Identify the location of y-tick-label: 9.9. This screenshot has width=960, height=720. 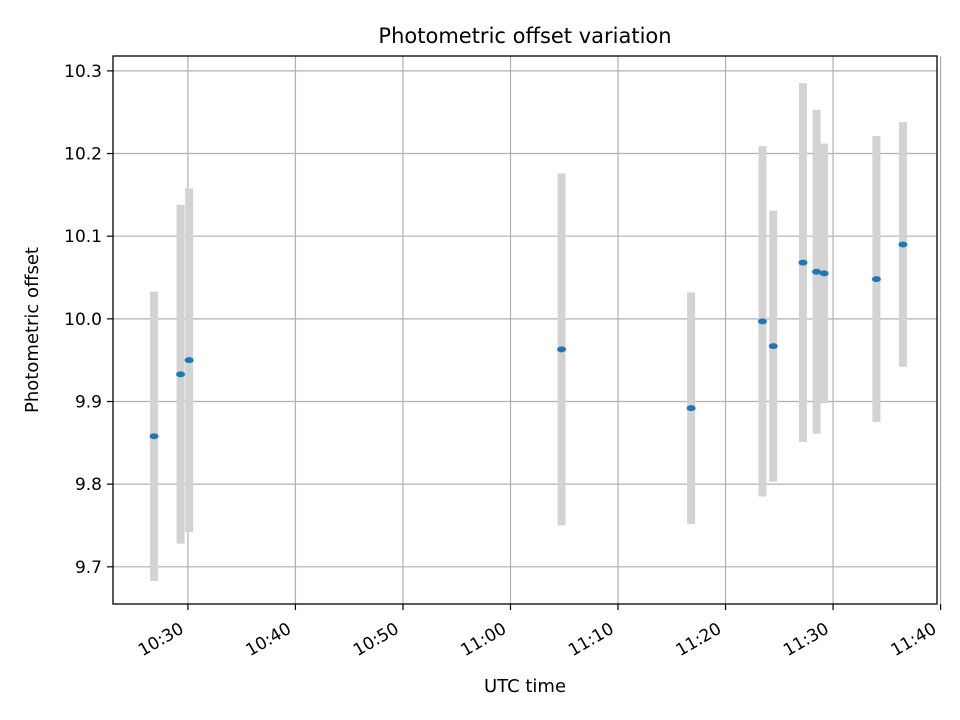
(88, 402).